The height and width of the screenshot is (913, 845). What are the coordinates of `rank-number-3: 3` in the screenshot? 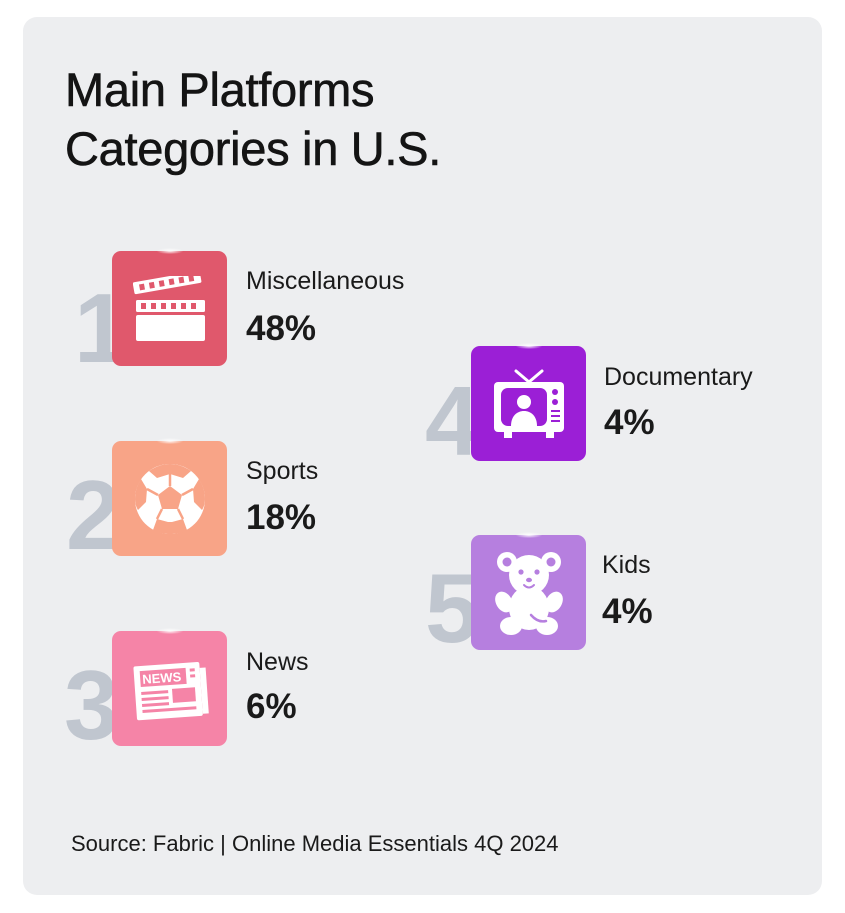 It's located at (91, 705).